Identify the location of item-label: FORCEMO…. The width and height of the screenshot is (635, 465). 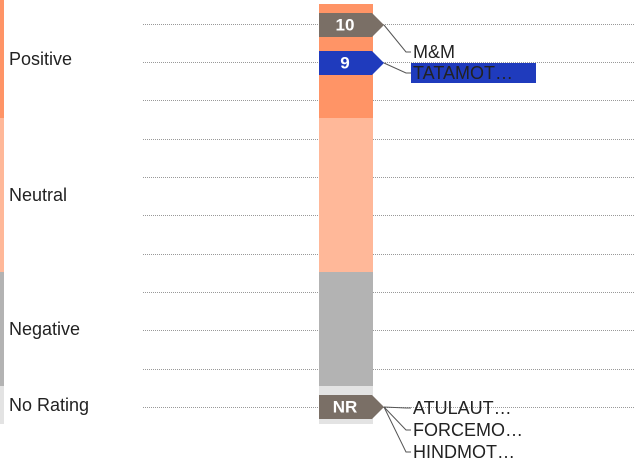
(468, 430).